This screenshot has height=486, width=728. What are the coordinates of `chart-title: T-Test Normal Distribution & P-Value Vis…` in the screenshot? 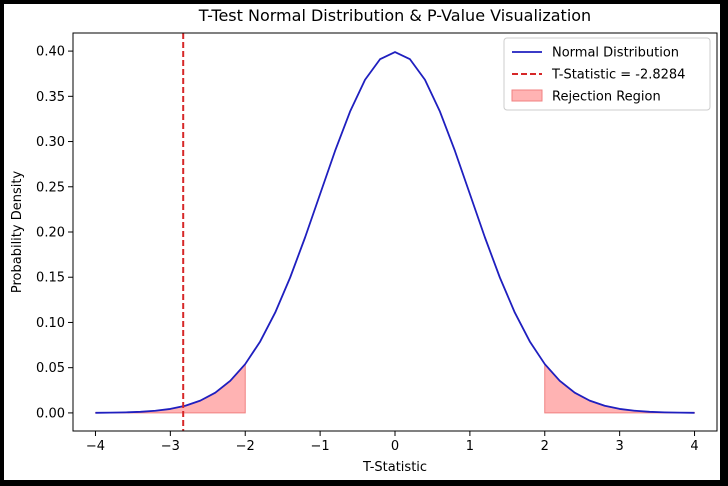 It's located at (394, 15).